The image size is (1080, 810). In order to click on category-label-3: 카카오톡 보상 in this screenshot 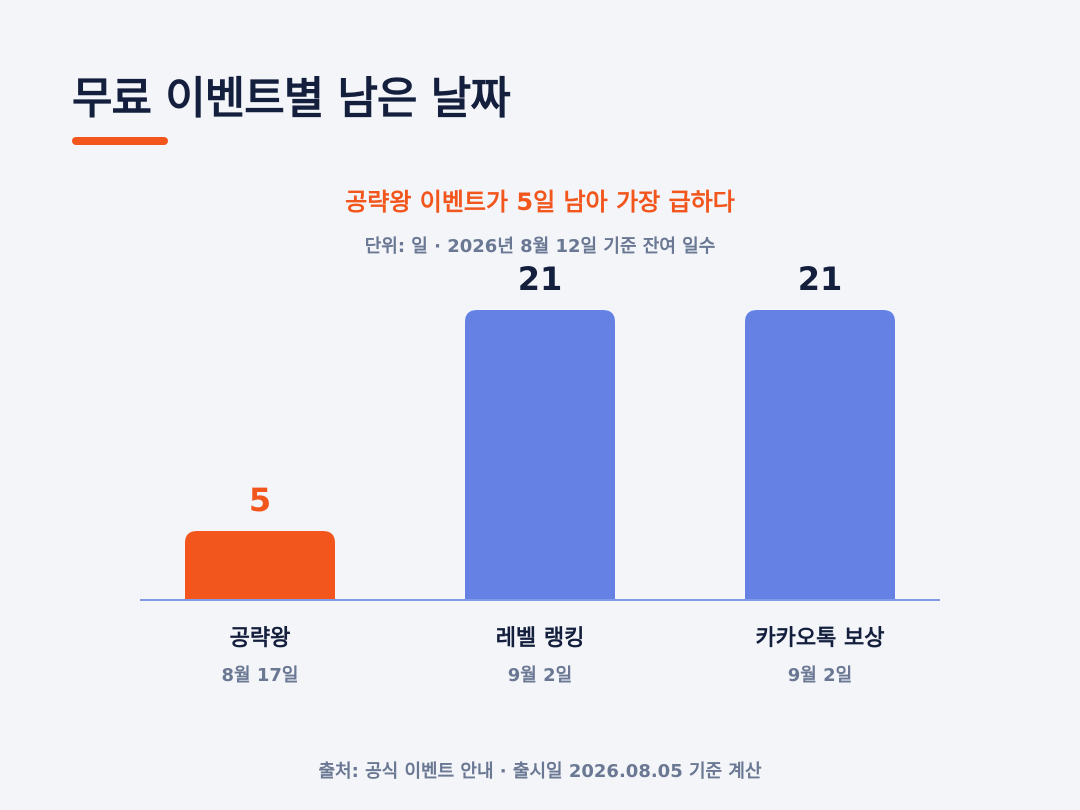, I will do `click(819, 638)`.